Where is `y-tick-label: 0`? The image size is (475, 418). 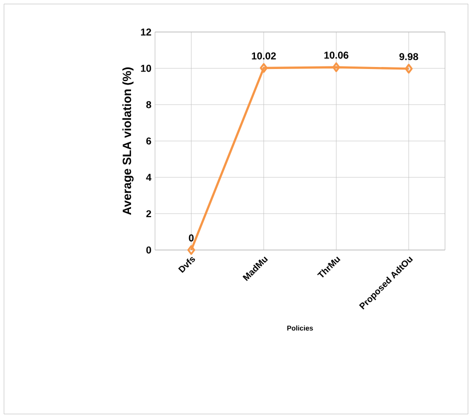
y-tick-label: 0 is located at coordinates (149, 250).